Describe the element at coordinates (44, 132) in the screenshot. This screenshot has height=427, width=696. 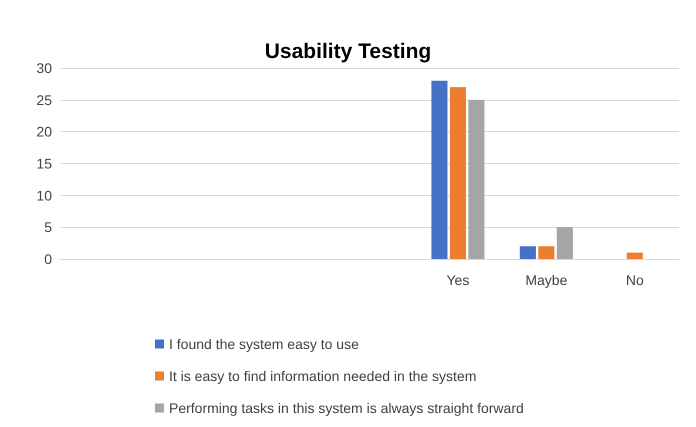
I see `y-tick-label: 20` at that location.